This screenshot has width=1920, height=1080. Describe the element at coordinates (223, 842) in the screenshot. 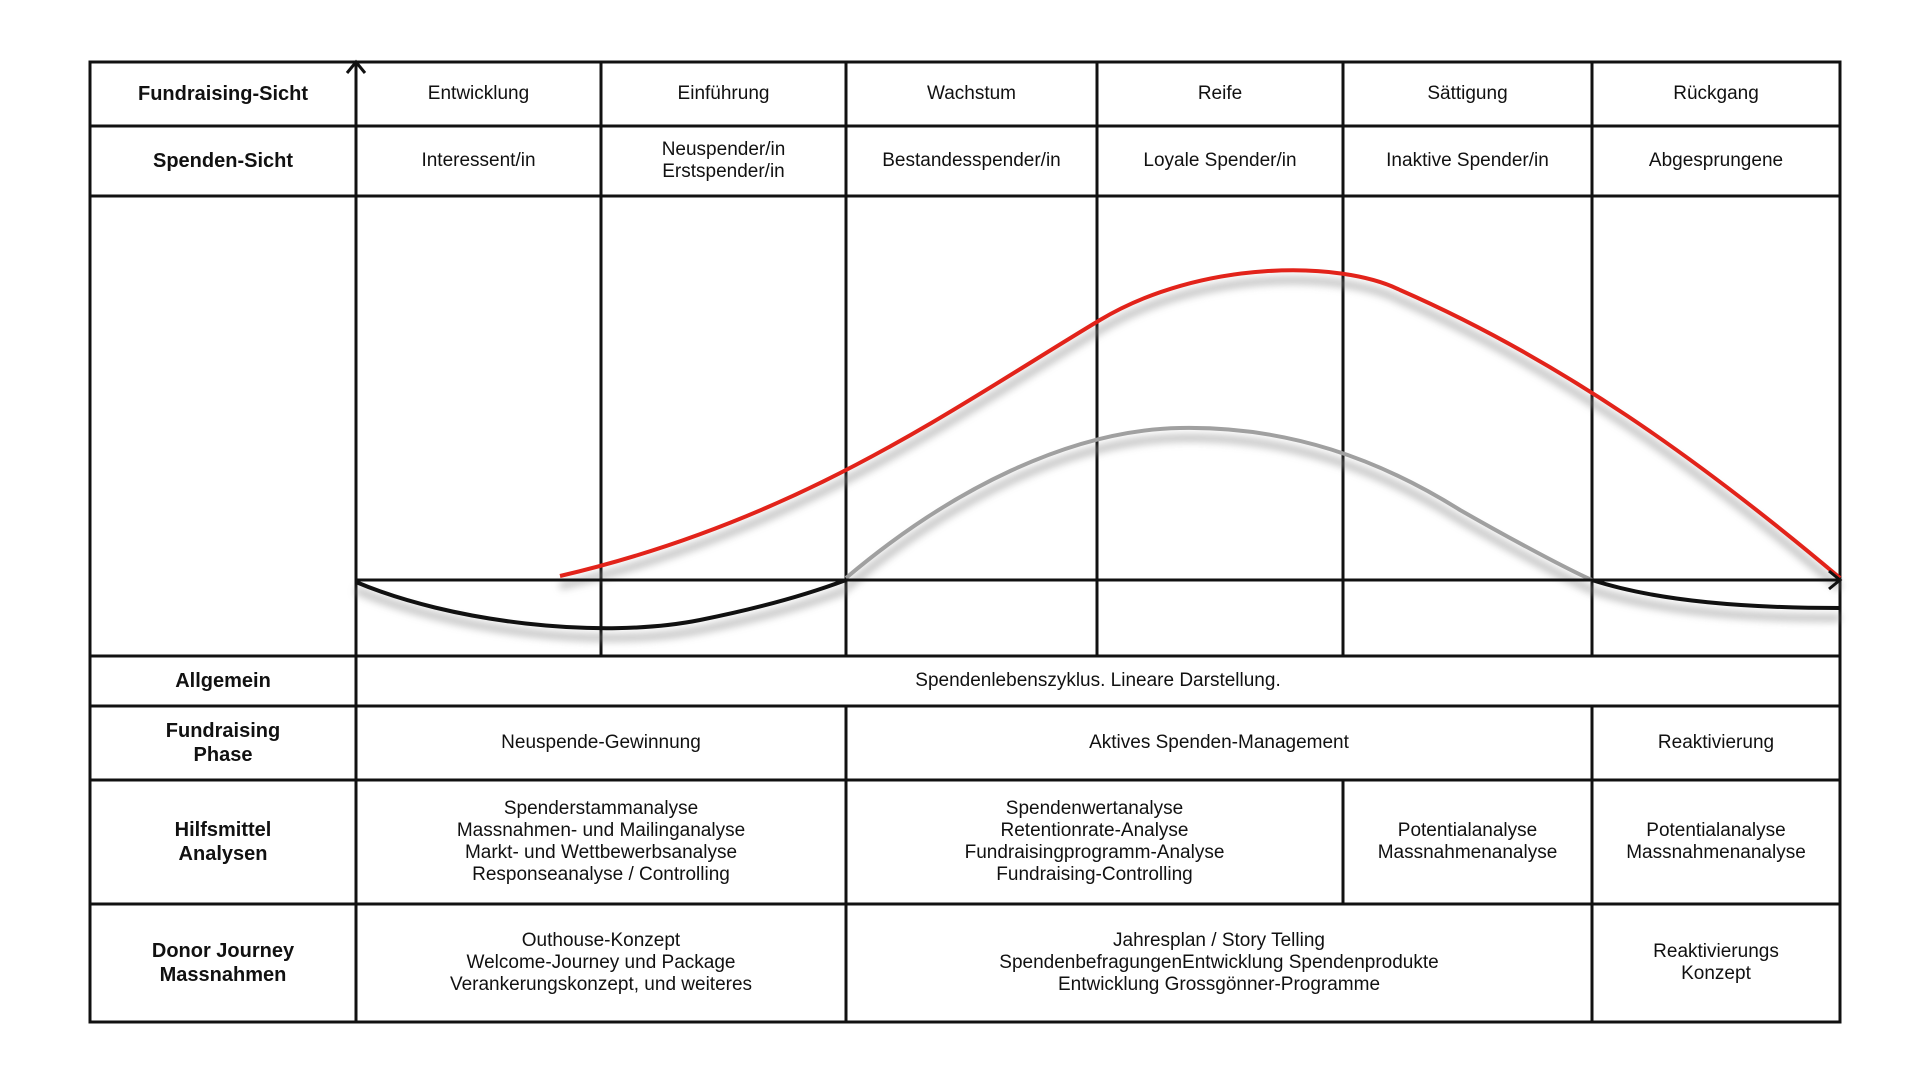

I see `row-label-hilfsmittel: Hilfsmittel Analysen` at that location.